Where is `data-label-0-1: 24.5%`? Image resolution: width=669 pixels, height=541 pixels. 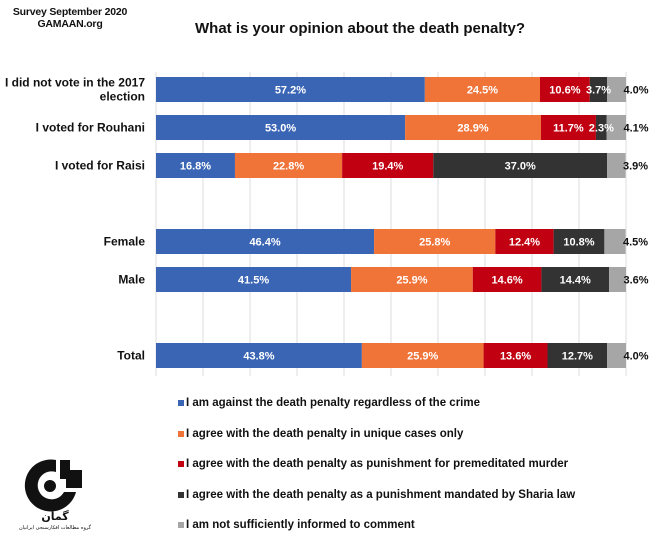
data-label-0-1: 24.5% is located at coordinates (482, 91).